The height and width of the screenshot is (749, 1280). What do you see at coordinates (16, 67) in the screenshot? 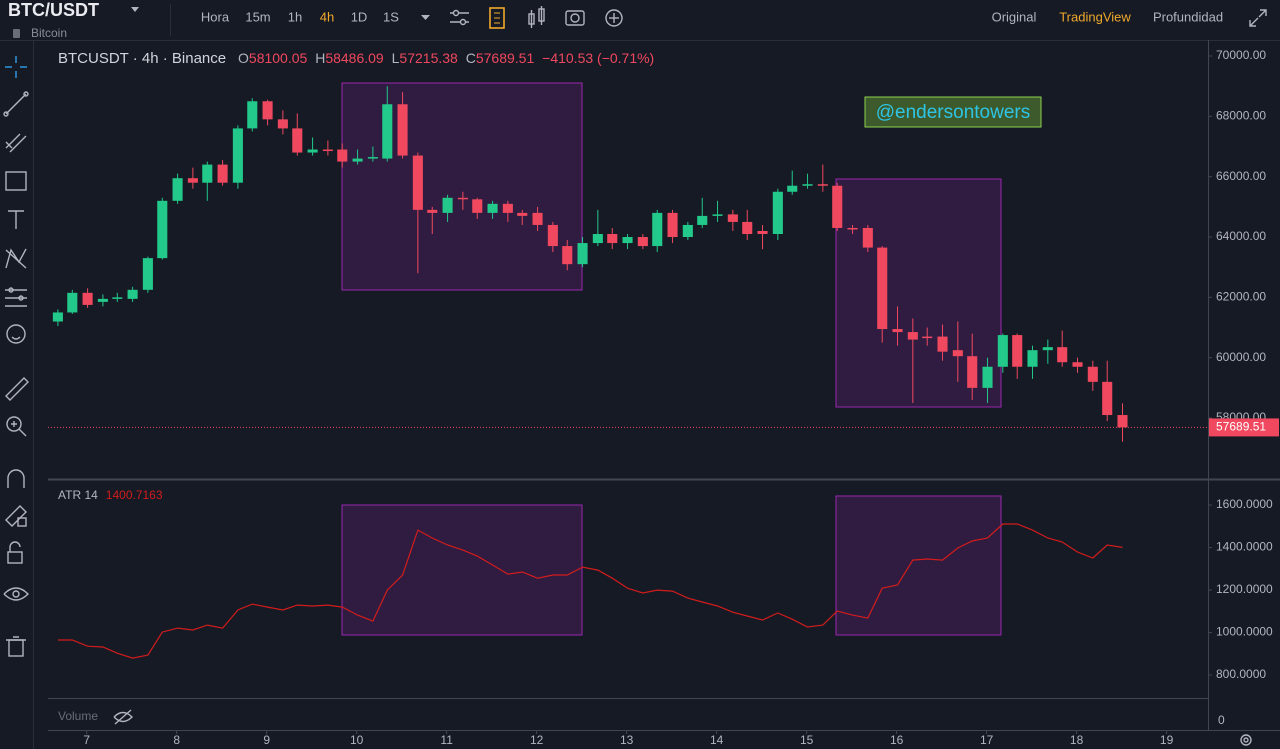
I see `crosshair-tool` at bounding box center [16, 67].